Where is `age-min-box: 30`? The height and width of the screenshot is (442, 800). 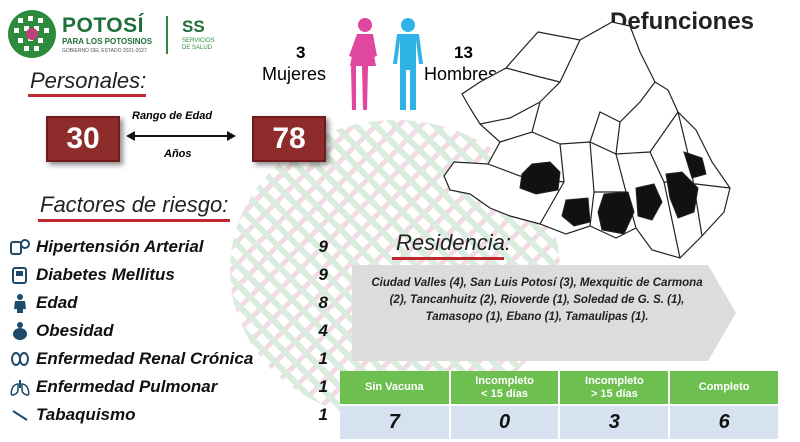
age-min-box: 30 is located at coordinates (83, 139).